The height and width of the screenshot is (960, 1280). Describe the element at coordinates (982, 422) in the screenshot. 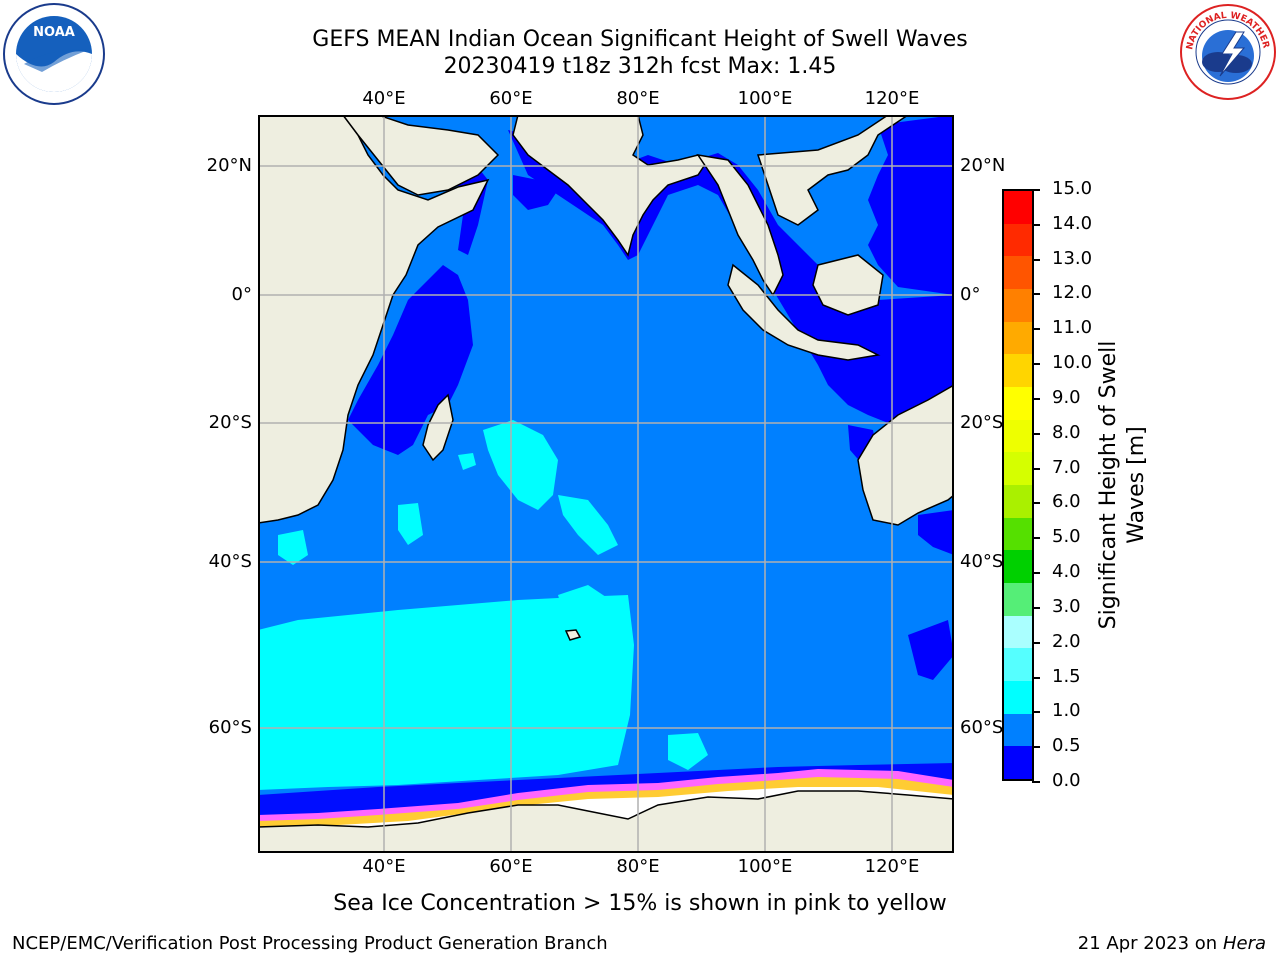

I see `lat-label-right: 20°S` at that location.